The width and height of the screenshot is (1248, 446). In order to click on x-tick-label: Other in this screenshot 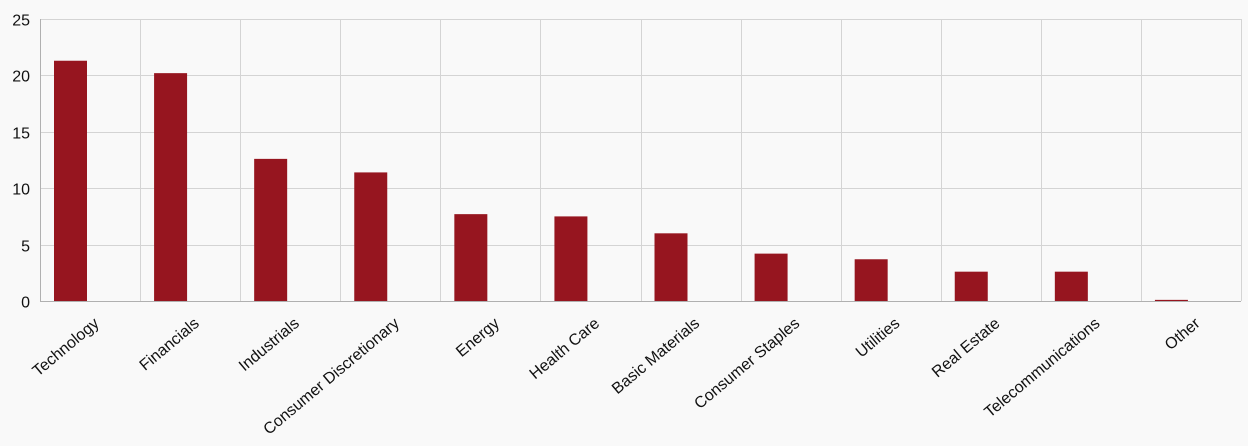, I will do `click(1183, 334)`.